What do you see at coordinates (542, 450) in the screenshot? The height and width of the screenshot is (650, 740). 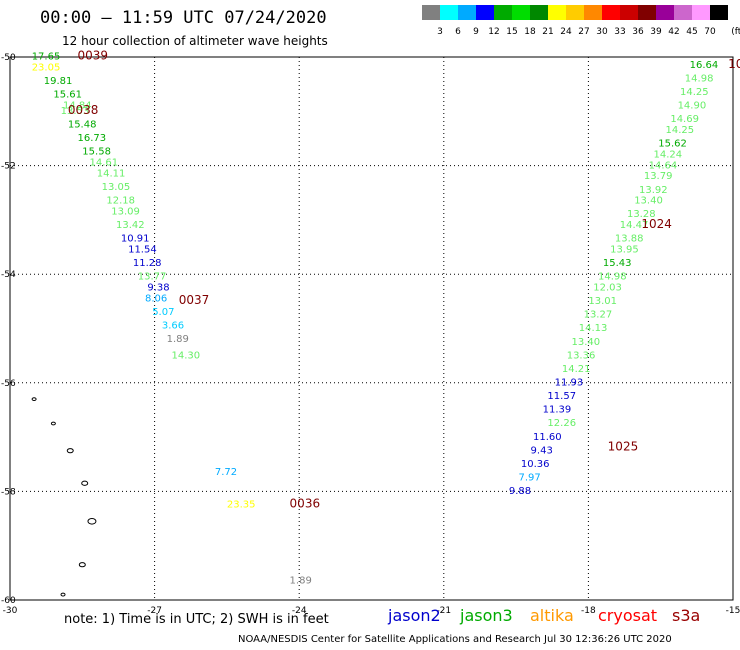 I see `wave-height-label: 9.43` at bounding box center [542, 450].